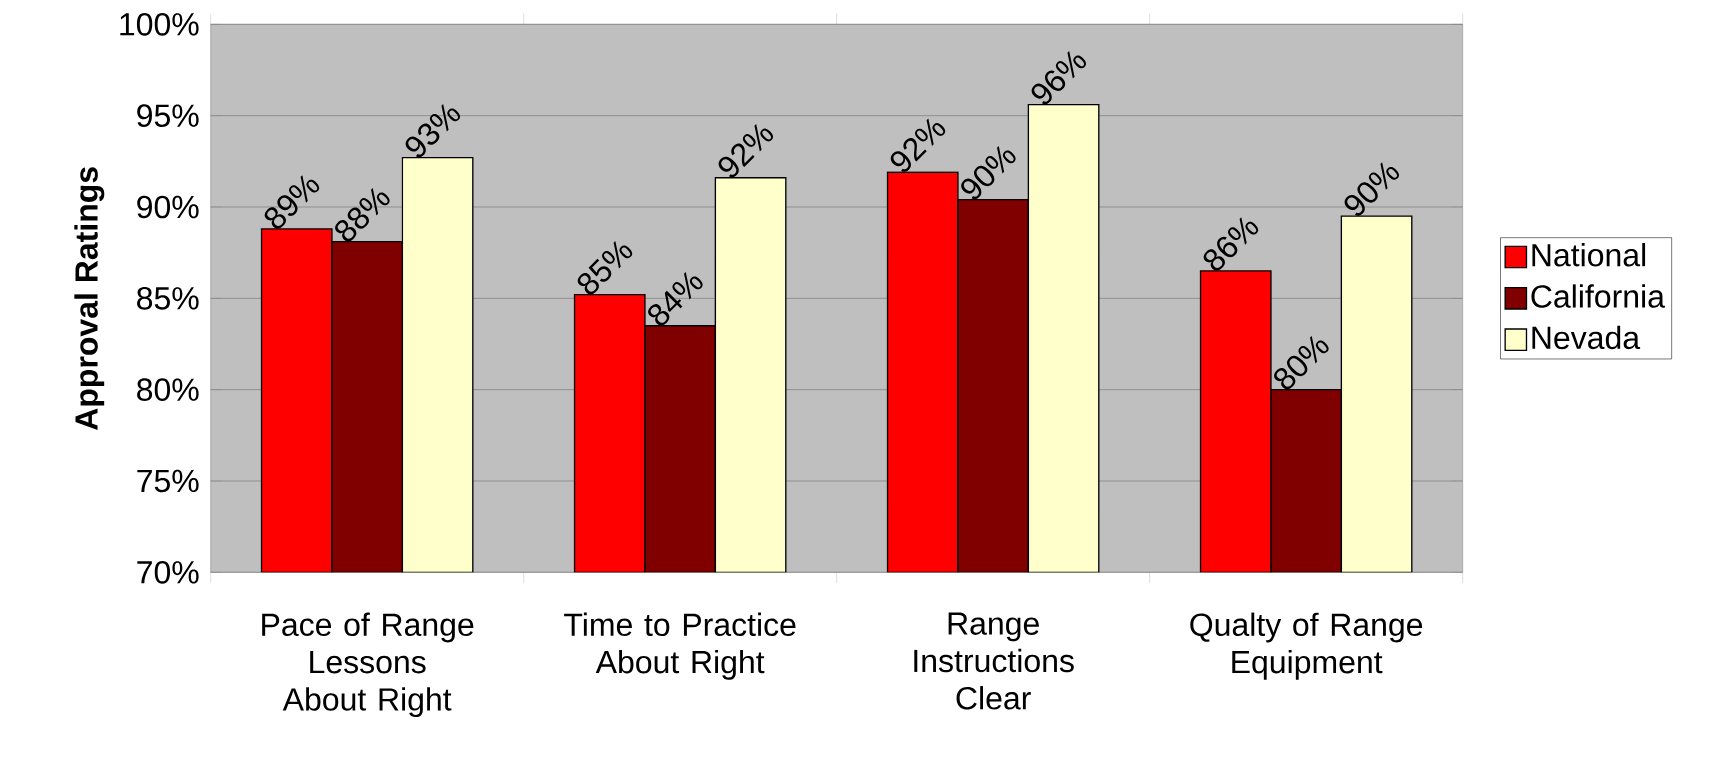 This screenshot has height=767, width=1725. I want to click on y-tick-label: 95%, so click(168, 115).